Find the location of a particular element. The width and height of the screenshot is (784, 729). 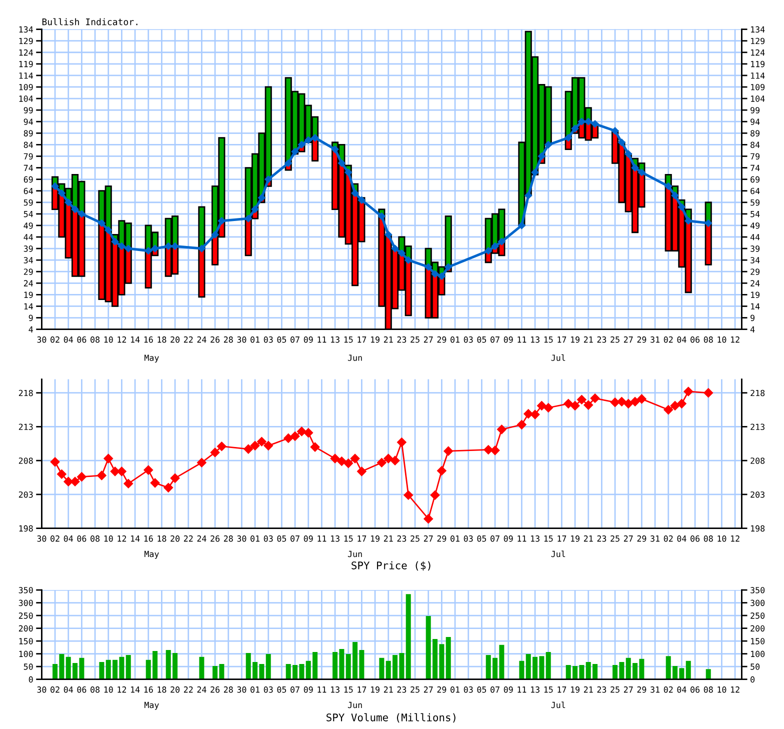

y2-tick-label: 19 is located at coordinates (755, 295).